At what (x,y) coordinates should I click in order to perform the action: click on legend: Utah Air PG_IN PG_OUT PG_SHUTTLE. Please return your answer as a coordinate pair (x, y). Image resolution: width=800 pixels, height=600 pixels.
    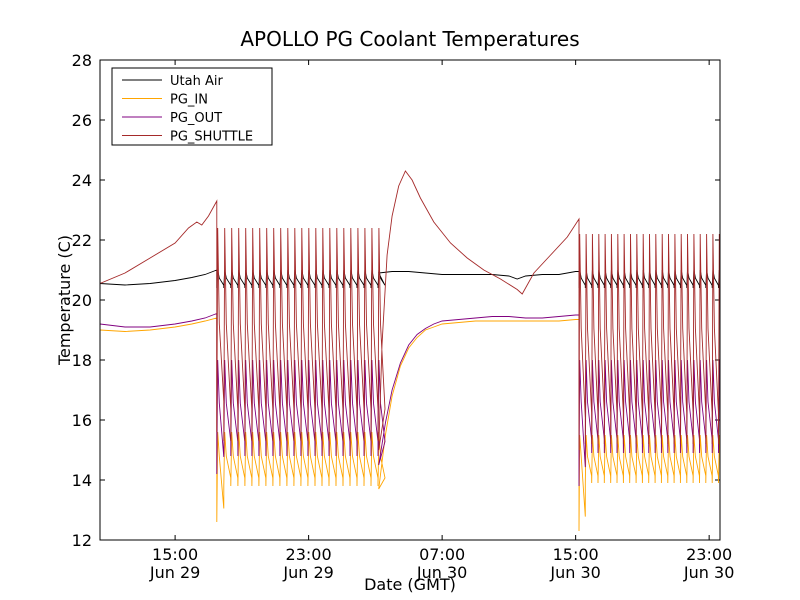
    Looking at the image, I should click on (192, 106).